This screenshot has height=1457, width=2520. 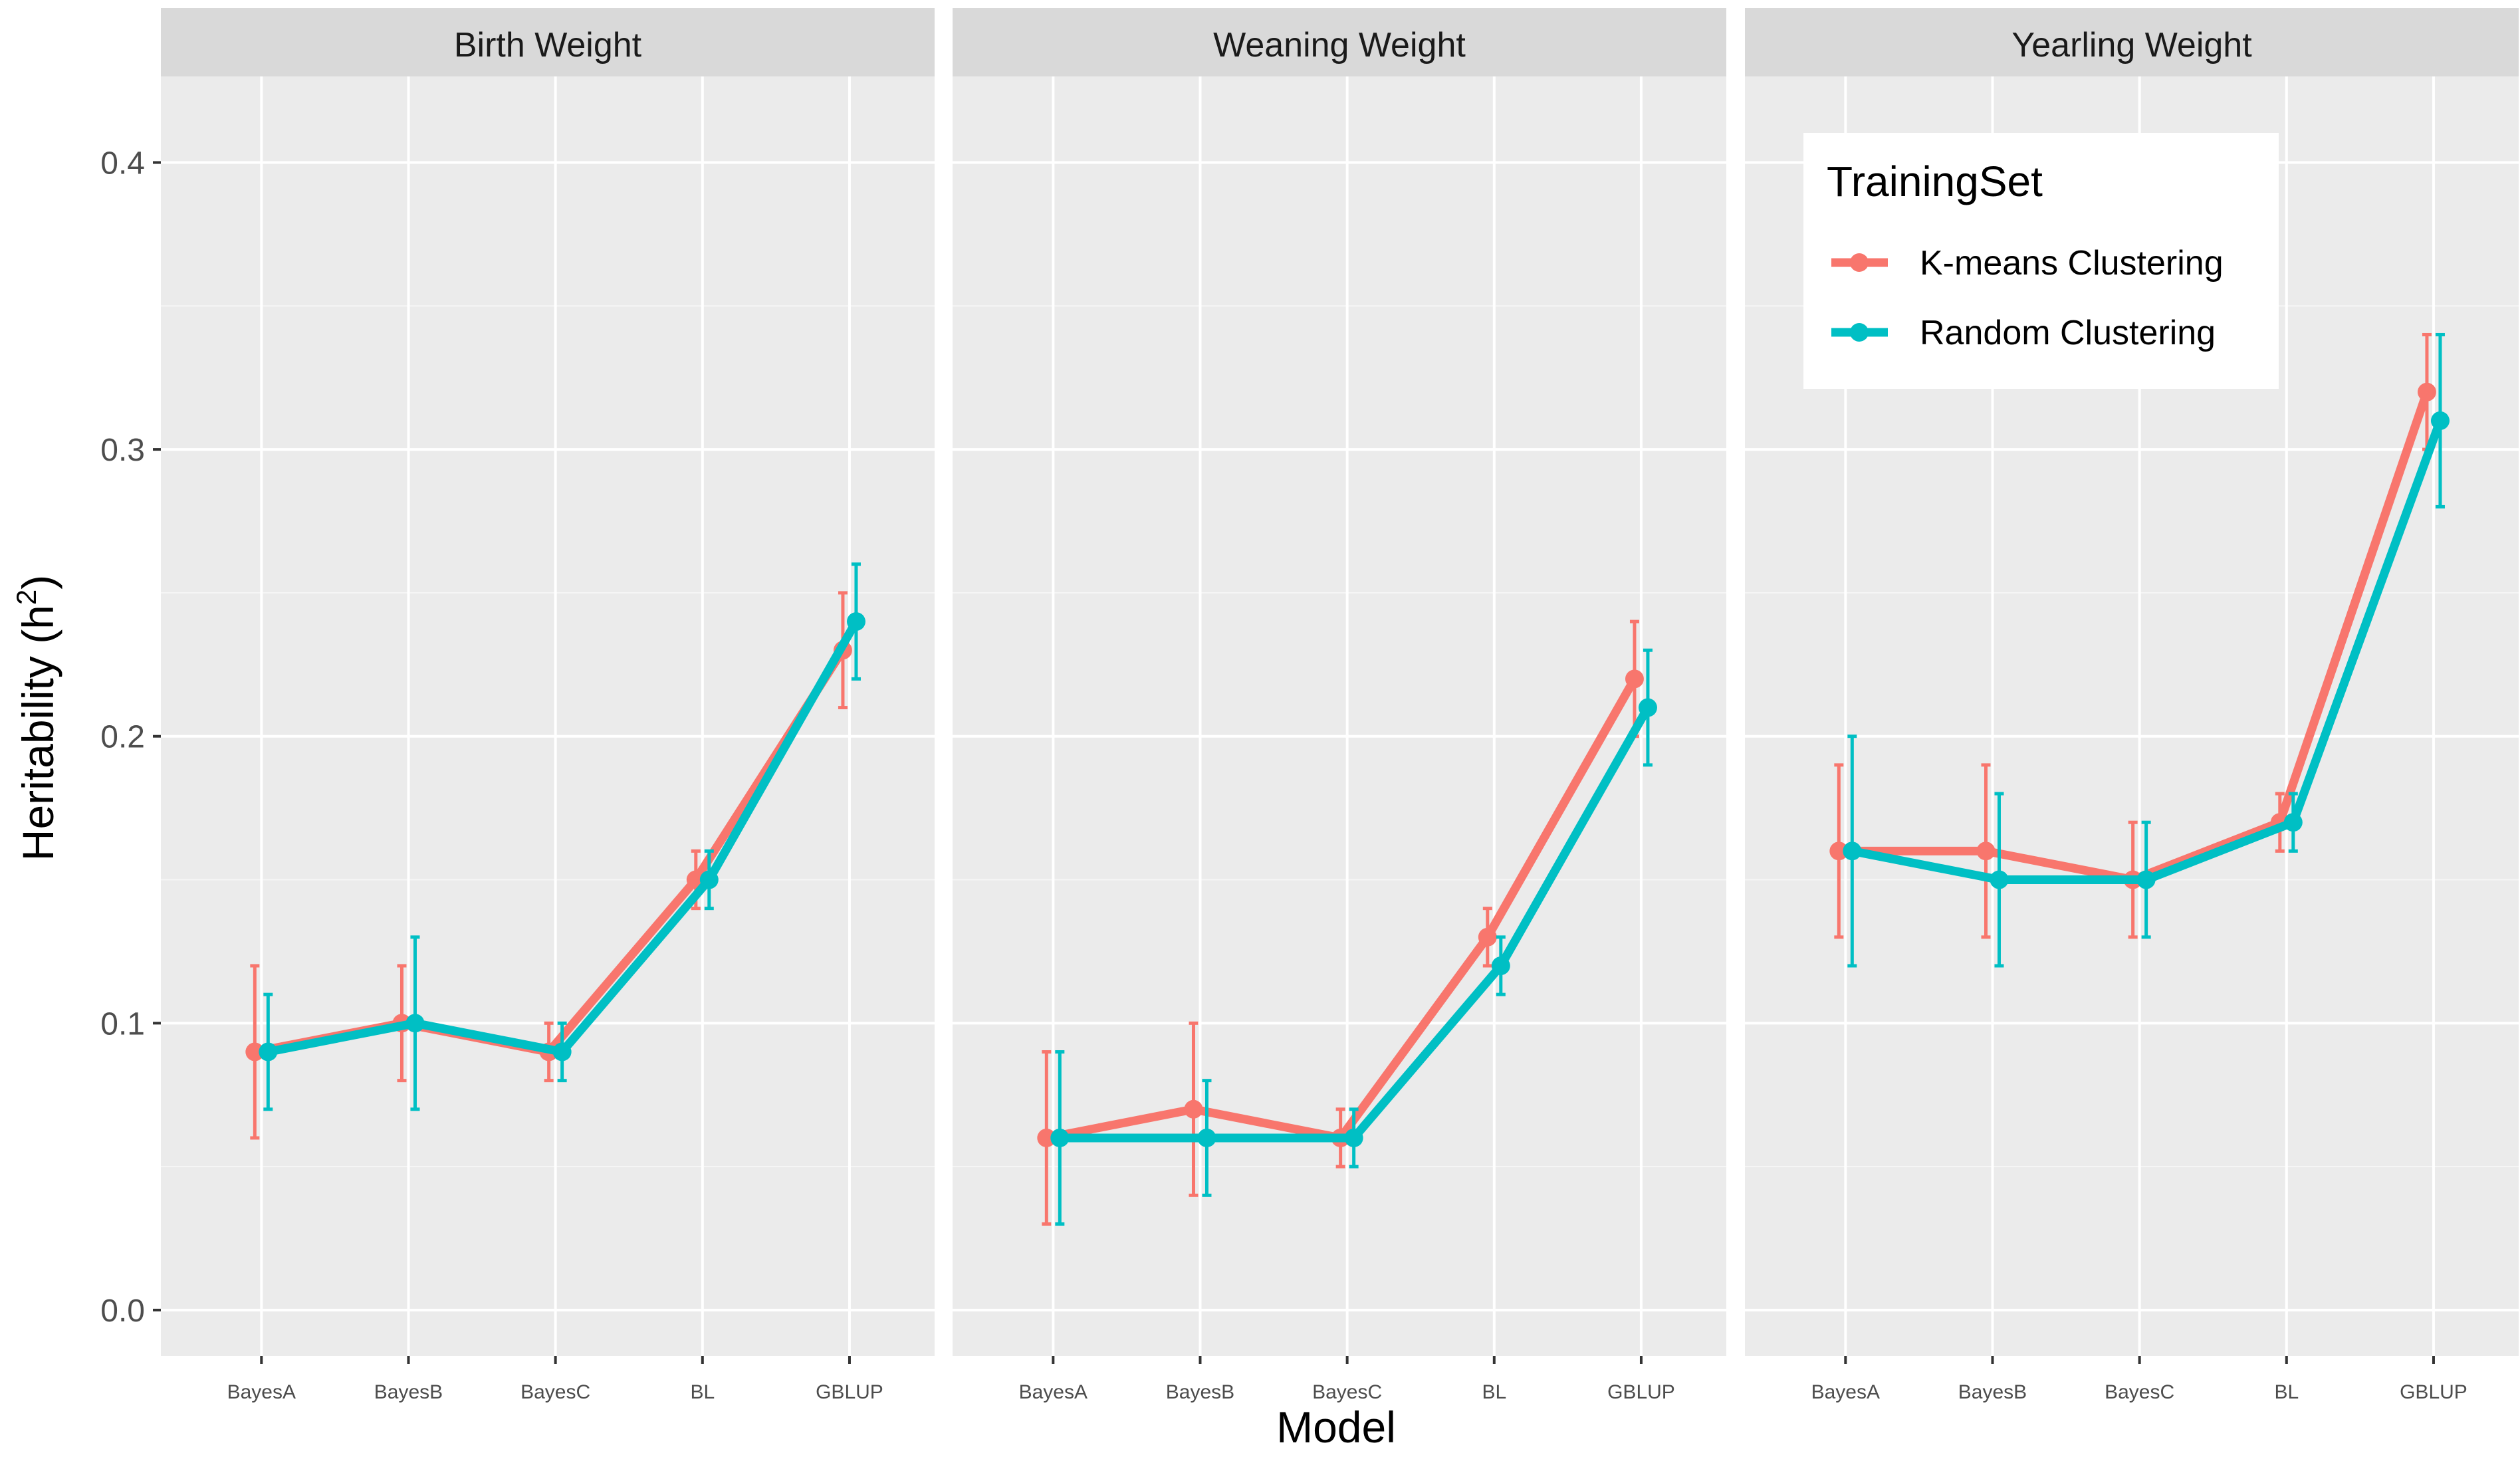 What do you see at coordinates (548, 45) in the screenshot?
I see `facet-title-birth-weight: Birth Weight` at bounding box center [548, 45].